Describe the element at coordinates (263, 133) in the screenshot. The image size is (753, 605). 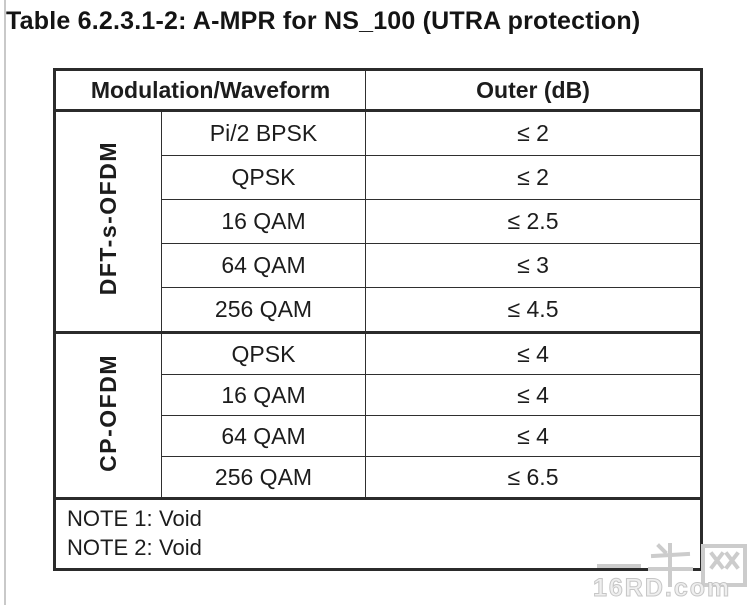
I see `modulation-cell: Pi/2 BPSK` at that location.